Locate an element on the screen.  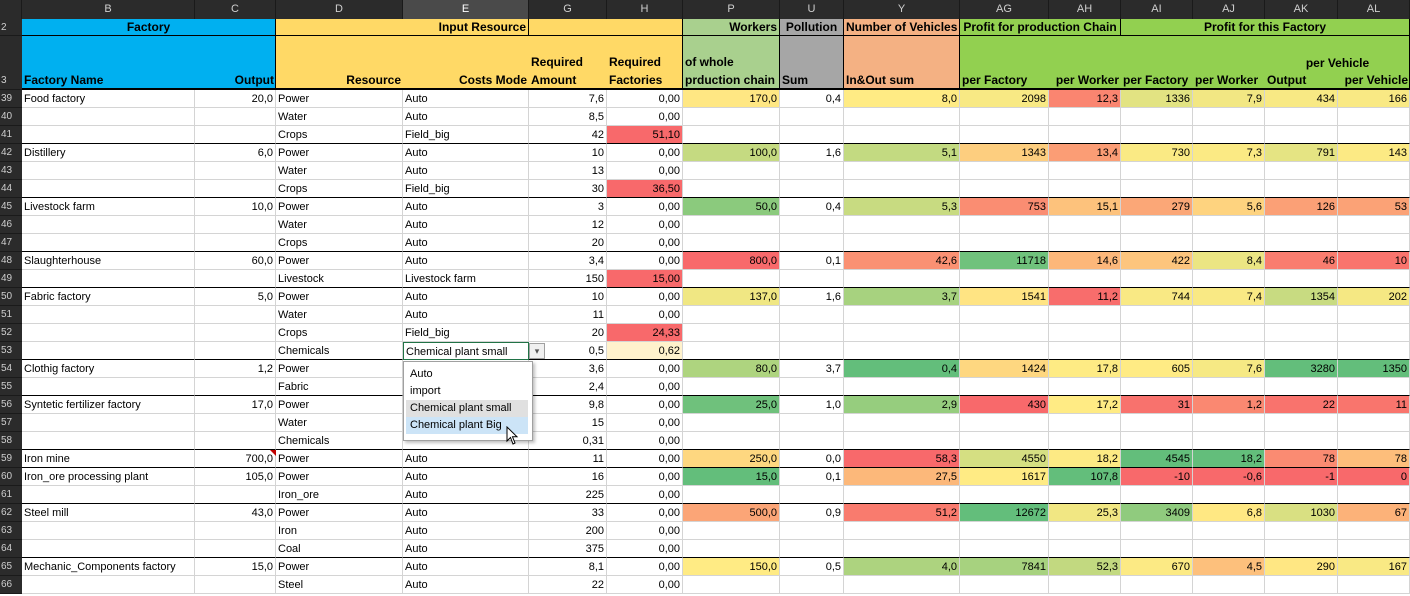
cell-fac_pf: 730 is located at coordinates (1157, 153).